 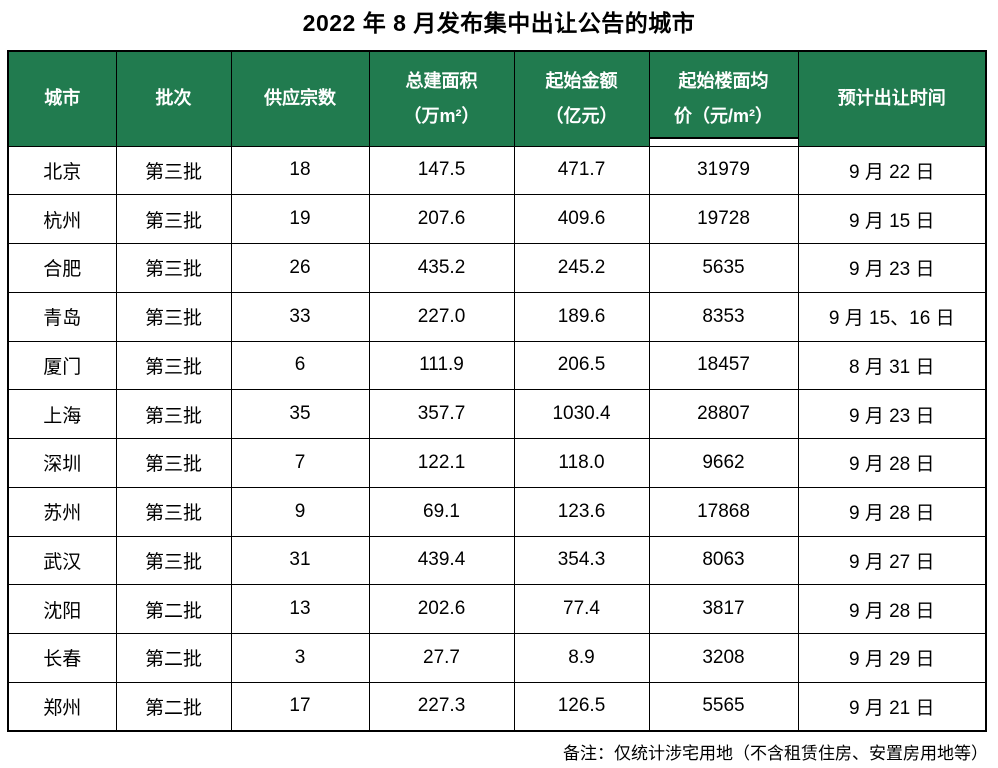 What do you see at coordinates (441, 365) in the screenshot?
I see `cell-area: 111.9` at bounding box center [441, 365].